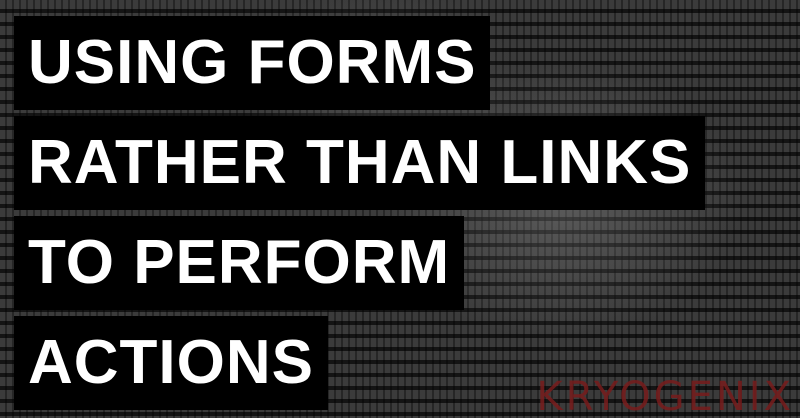 Image resolution: width=800 pixels, height=418 pixels. What do you see at coordinates (171, 363) in the screenshot?
I see `title-line: ACTIONS` at bounding box center [171, 363].